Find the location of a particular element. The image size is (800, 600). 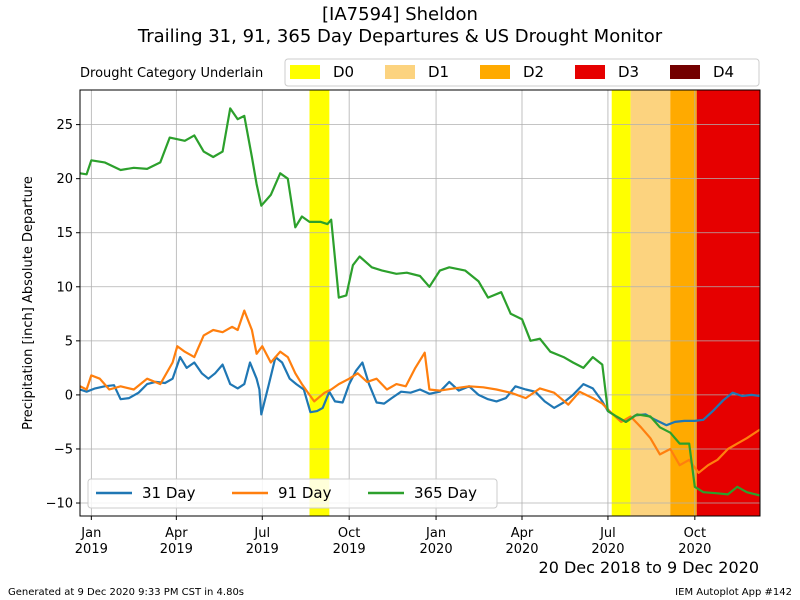

series-legend: 31 Day 91 Day 365 Day is located at coordinates (292, 493).